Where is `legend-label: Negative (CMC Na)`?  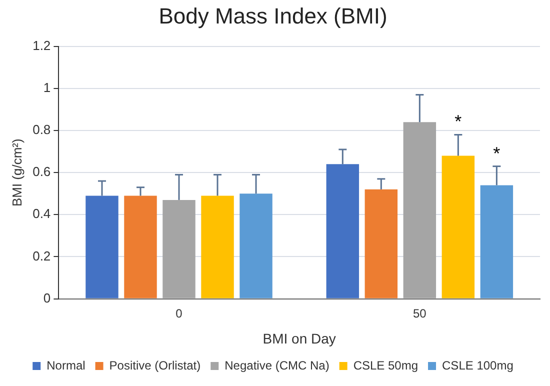
legend-label: Negative (CMC Na) is located at coordinates (277, 365).